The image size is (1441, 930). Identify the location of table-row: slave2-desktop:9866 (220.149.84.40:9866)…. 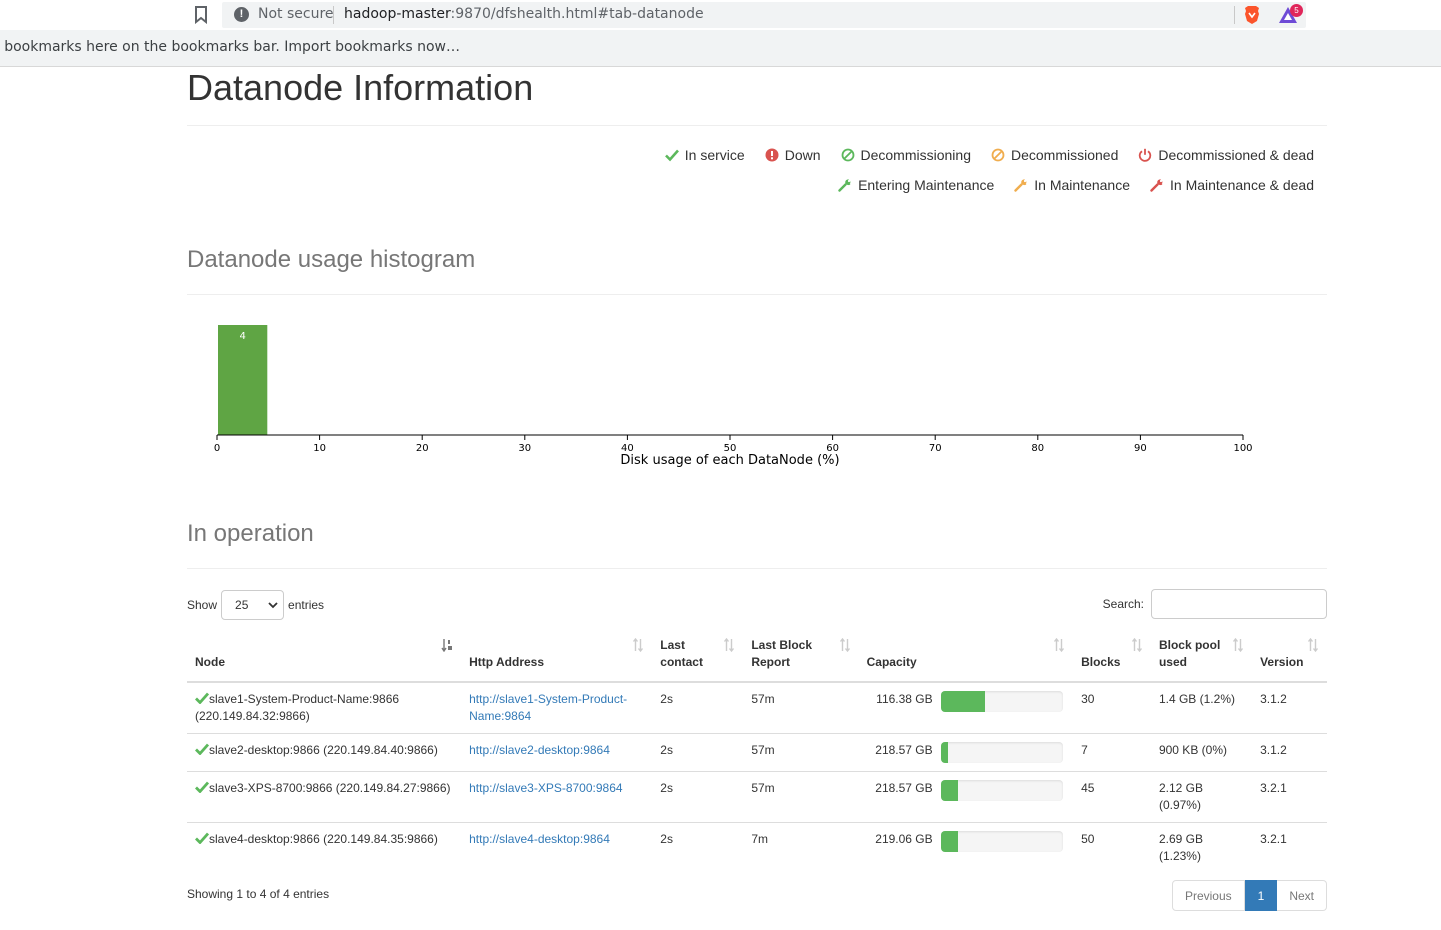
(757, 752).